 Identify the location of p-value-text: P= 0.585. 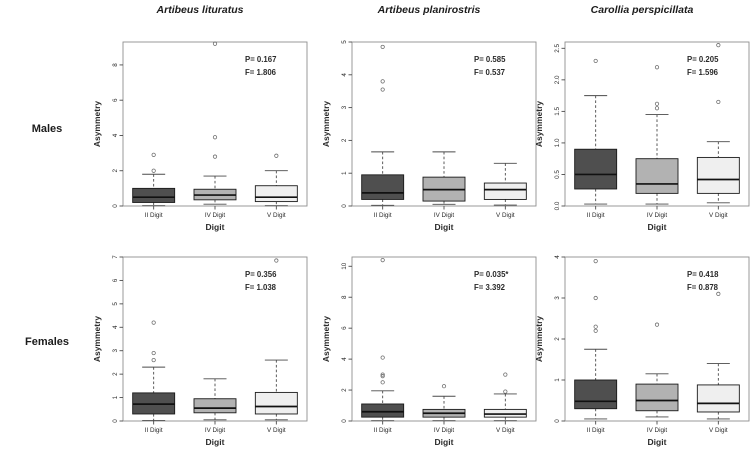
(490, 59).